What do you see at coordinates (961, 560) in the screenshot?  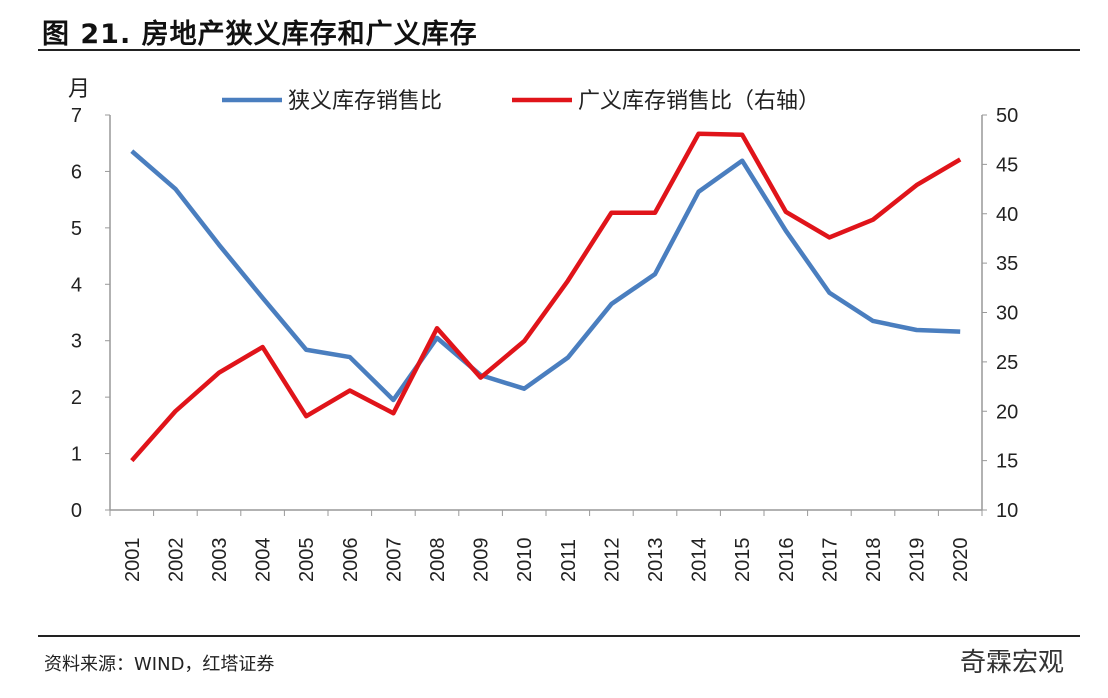 I see `x-tick-label: 2020` at bounding box center [961, 560].